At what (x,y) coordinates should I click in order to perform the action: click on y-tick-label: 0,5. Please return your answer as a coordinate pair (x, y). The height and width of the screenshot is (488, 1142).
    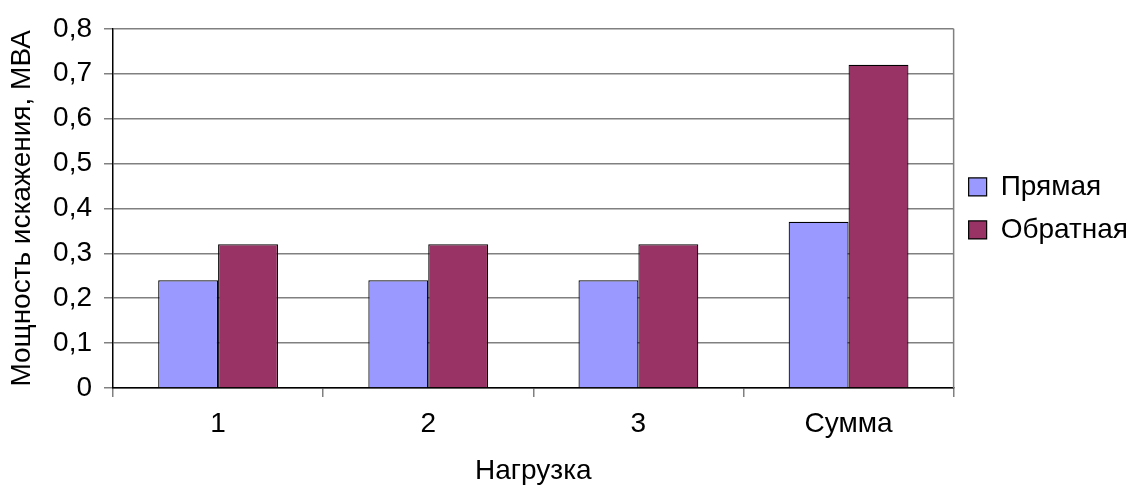
    Looking at the image, I should click on (72, 162).